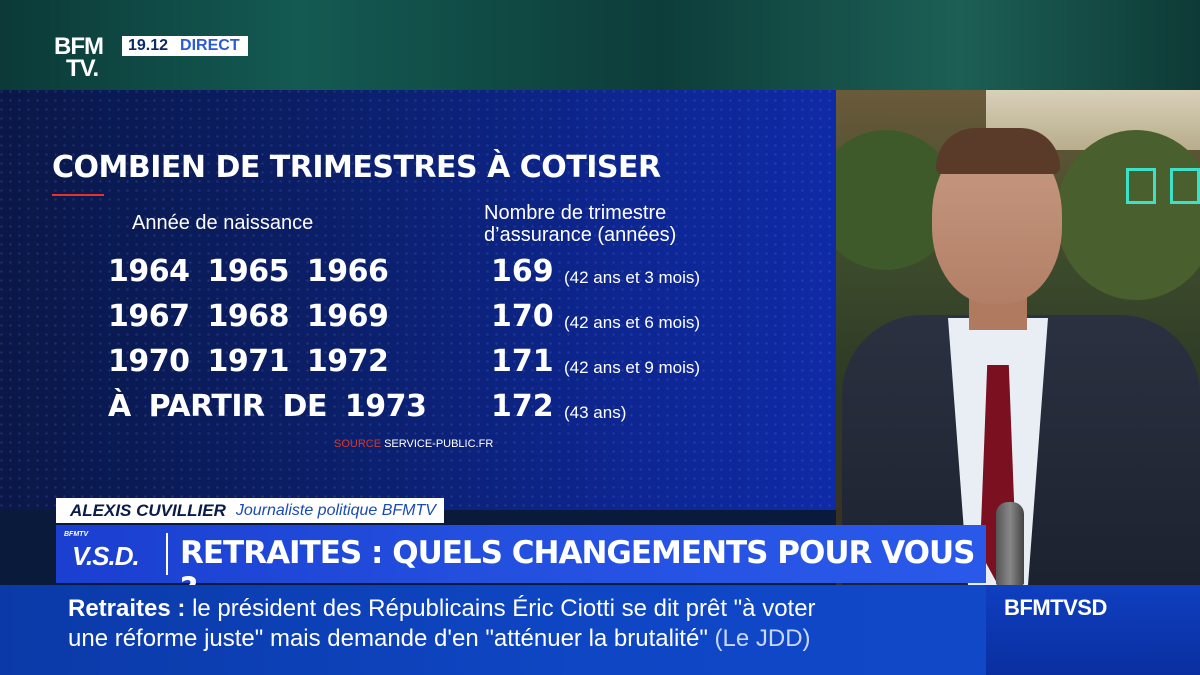 This screenshot has width=1200, height=675. I want to click on channel-name: BFMTVSD, so click(1055, 607).